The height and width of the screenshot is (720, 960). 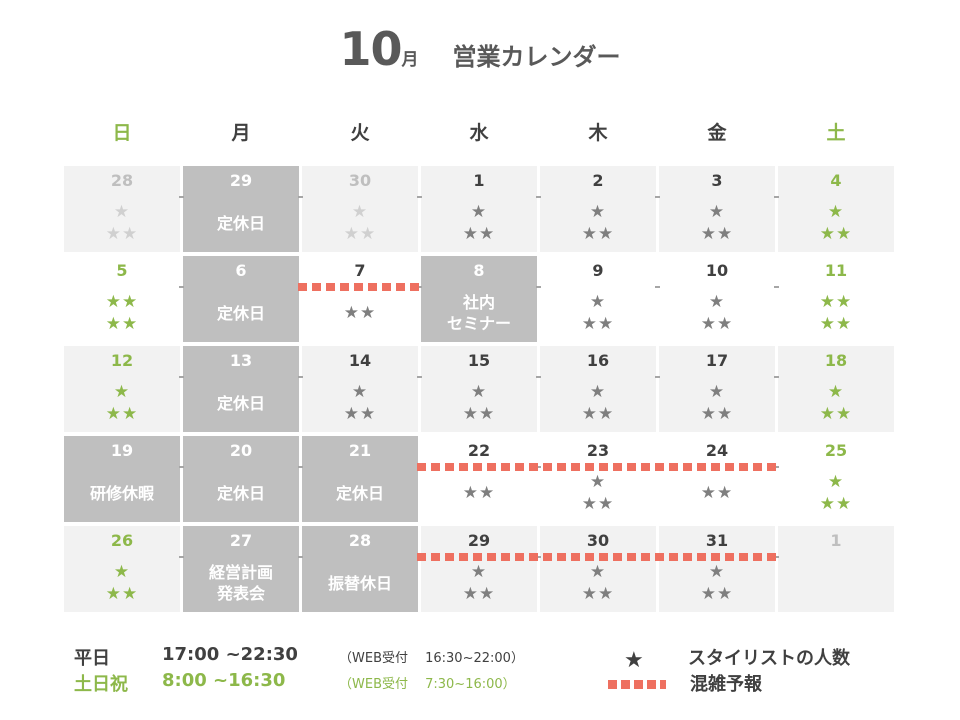 What do you see at coordinates (122, 270) in the screenshot?
I see `day-number: 5` at bounding box center [122, 270].